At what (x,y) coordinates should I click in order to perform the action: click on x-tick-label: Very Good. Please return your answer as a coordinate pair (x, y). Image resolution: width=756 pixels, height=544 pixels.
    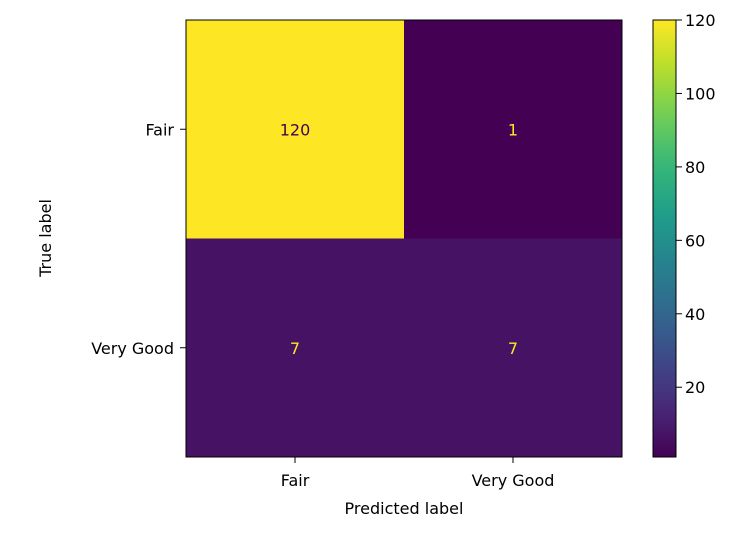
    Looking at the image, I should click on (513, 480).